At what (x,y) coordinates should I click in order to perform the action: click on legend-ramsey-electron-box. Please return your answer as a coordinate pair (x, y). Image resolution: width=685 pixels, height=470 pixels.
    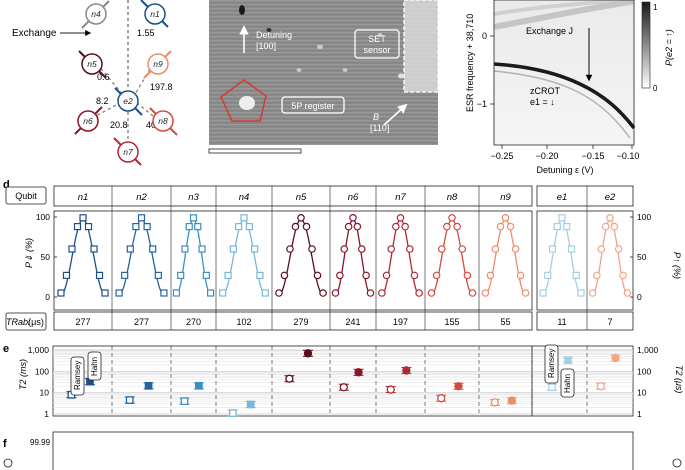
    Looking at the image, I should click on (551, 364).